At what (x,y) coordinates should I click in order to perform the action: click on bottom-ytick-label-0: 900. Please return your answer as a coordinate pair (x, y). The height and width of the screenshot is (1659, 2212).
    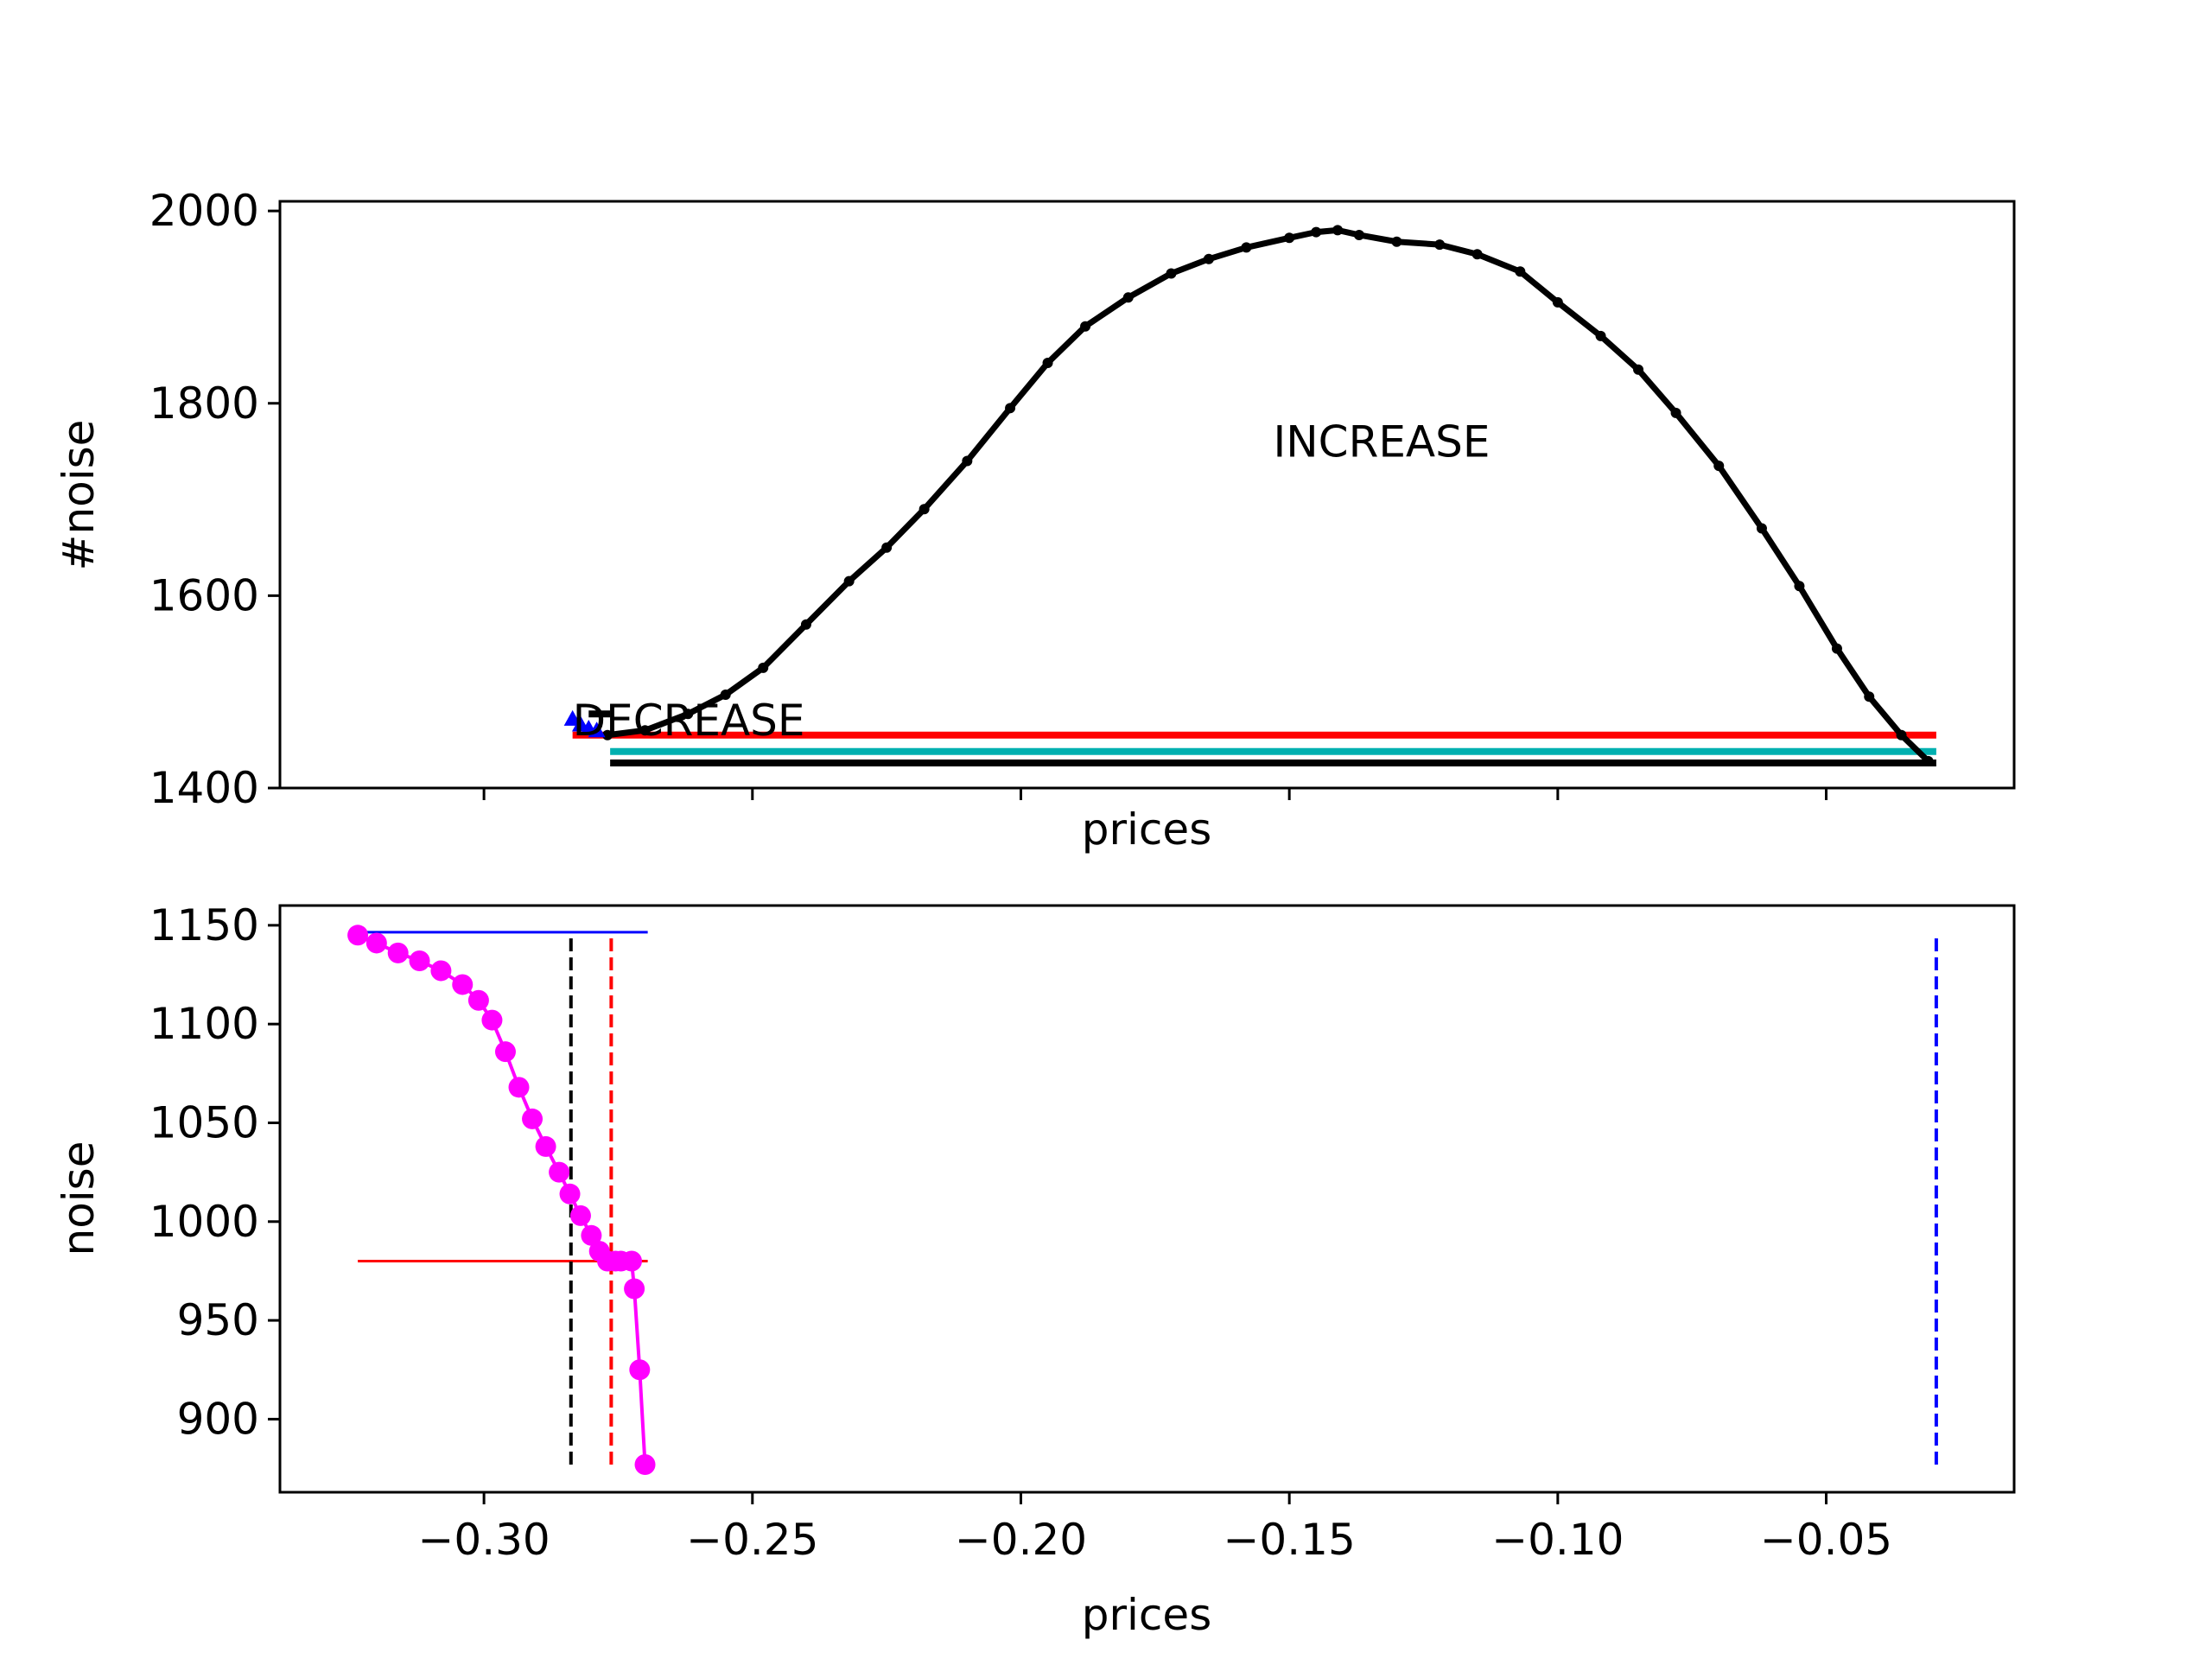
    Looking at the image, I should click on (218, 1419).